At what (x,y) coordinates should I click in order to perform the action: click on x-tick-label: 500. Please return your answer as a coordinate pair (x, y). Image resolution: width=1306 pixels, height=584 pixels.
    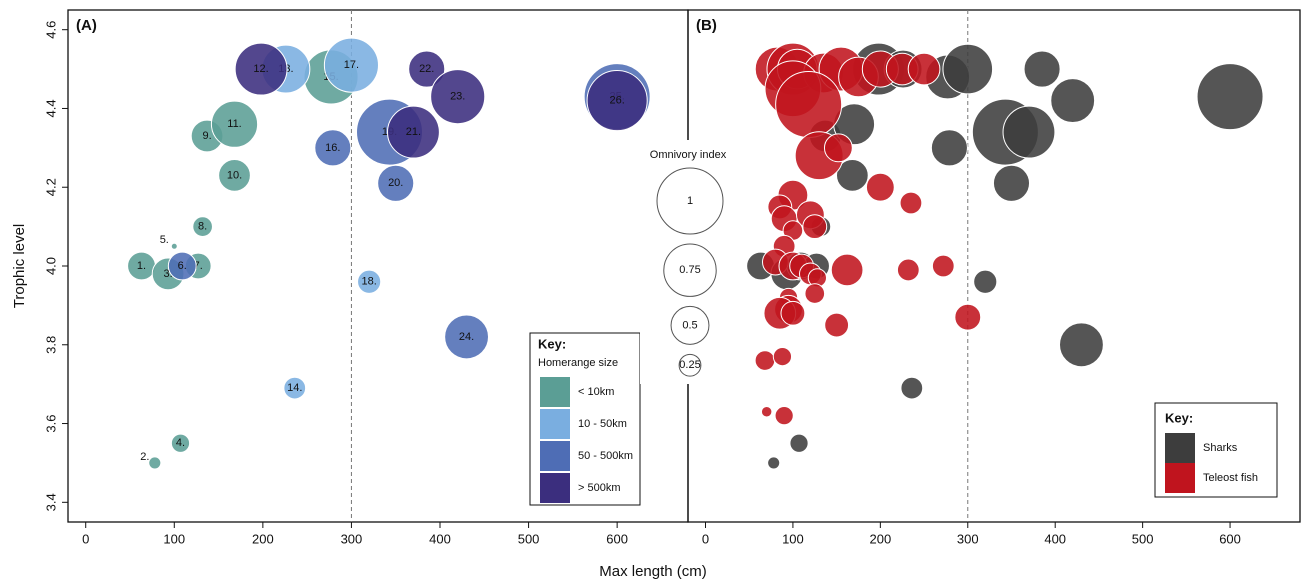
    Looking at the image, I should click on (1143, 538).